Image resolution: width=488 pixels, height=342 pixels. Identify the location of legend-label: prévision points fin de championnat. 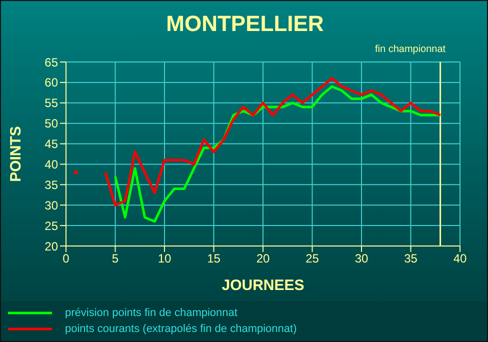
(151, 313).